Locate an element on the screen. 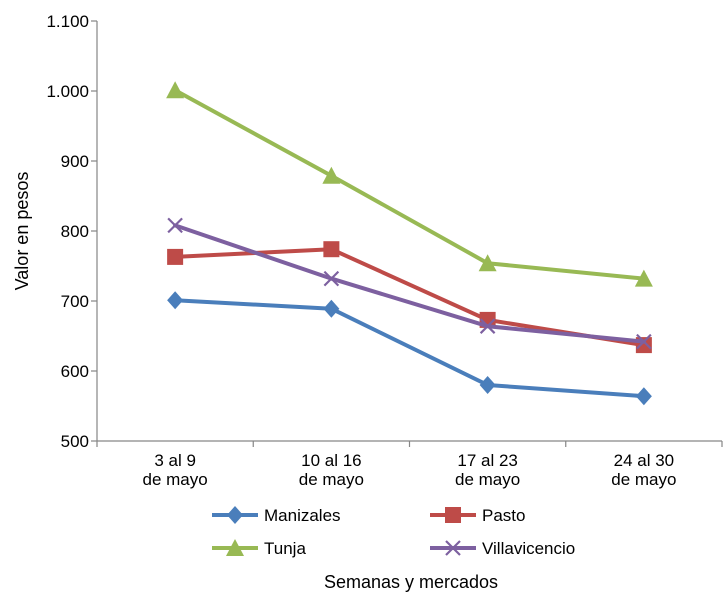 The width and height of the screenshot is (725, 593). legend-label: Villavicencio is located at coordinates (528, 548).